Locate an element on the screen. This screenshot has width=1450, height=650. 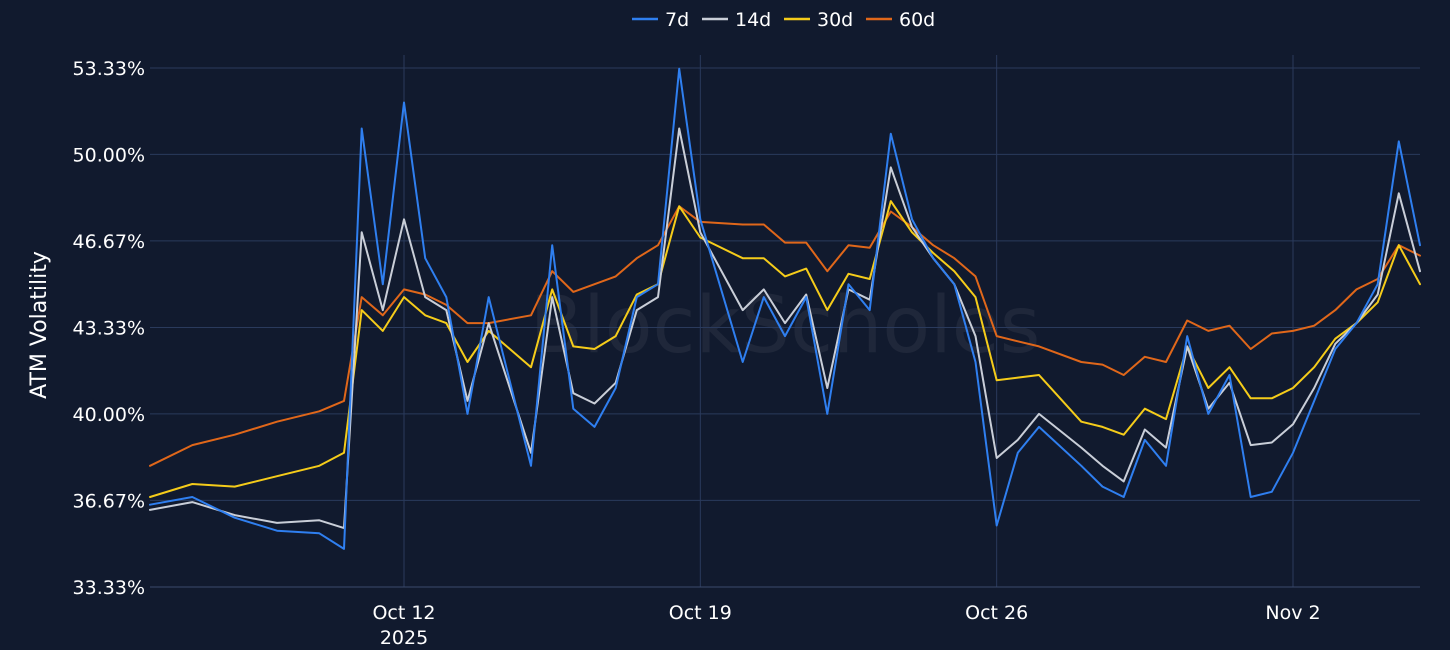
y-tick-label: 33.33% is located at coordinates (109, 588).